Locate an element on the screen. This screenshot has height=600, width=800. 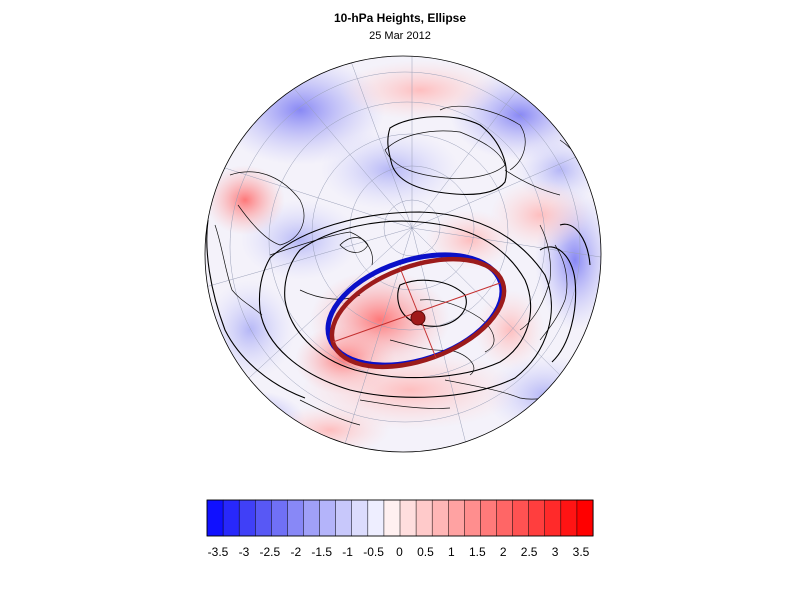
colorbar-tick-label: -2 is located at coordinates (295, 552).